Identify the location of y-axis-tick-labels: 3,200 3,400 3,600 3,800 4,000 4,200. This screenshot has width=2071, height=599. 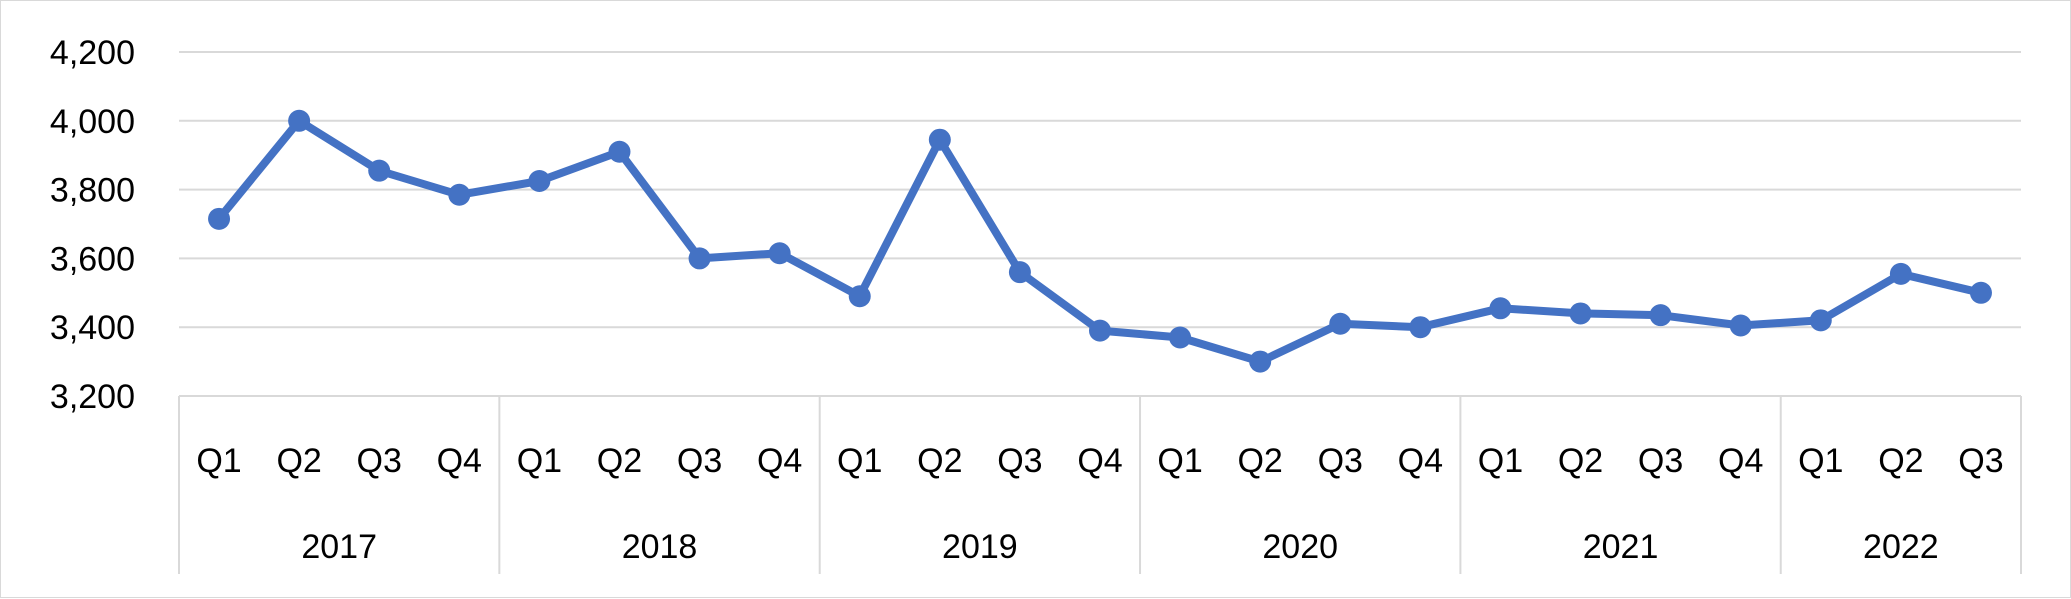
(92, 225).